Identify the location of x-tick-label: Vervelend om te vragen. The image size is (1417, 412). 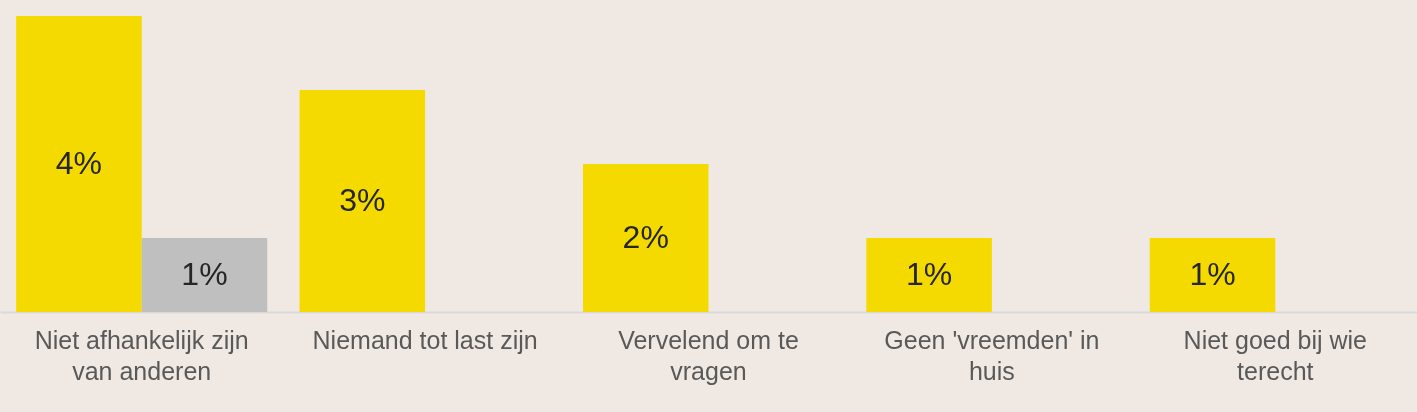
(708, 355).